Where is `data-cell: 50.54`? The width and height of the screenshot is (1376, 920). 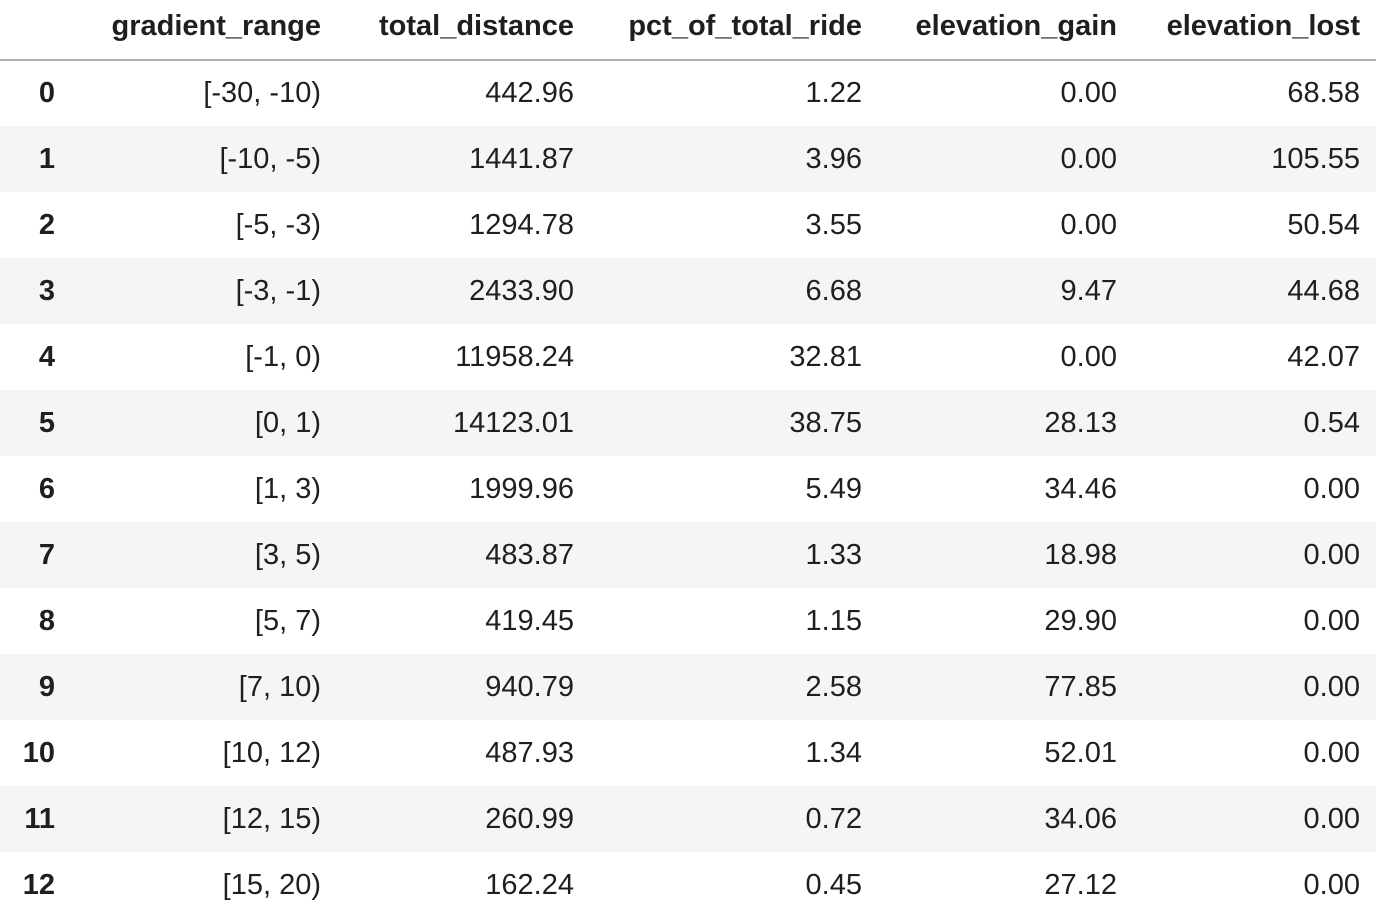 data-cell: 50.54 is located at coordinates (1323, 224).